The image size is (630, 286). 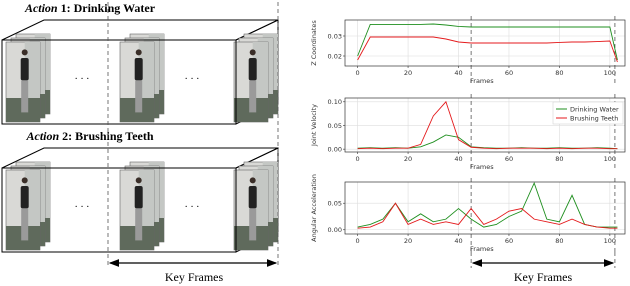 I want to click on legend-label: Drinking Water, so click(x=594, y=109).